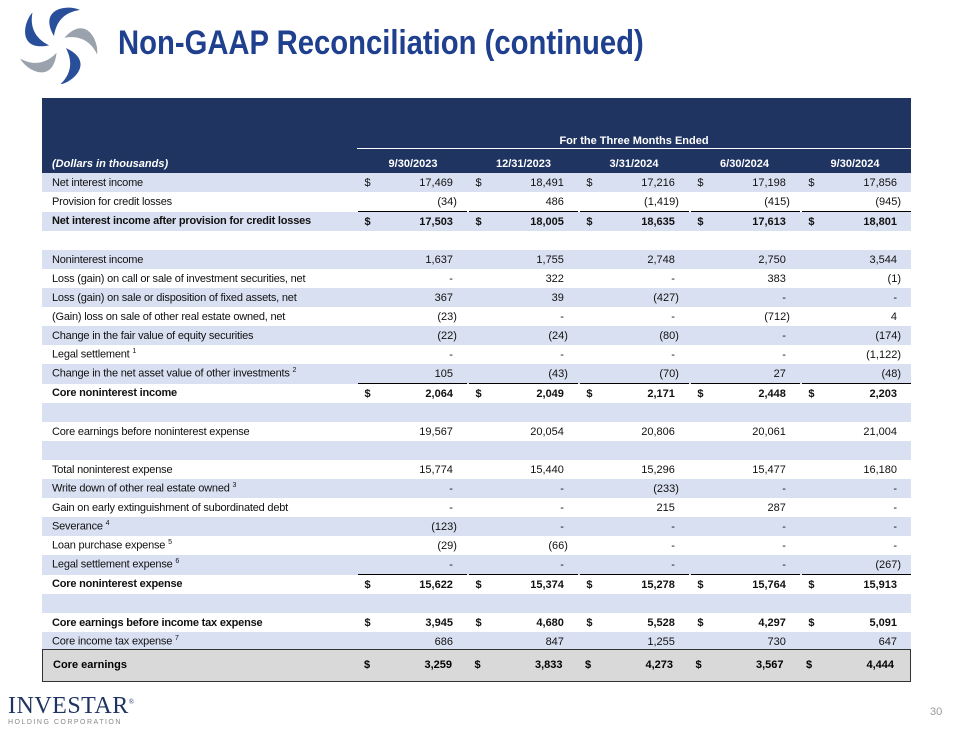 The height and width of the screenshot is (730, 960). What do you see at coordinates (870, 335) in the screenshot?
I see `cell-value: (174)` at bounding box center [870, 335].